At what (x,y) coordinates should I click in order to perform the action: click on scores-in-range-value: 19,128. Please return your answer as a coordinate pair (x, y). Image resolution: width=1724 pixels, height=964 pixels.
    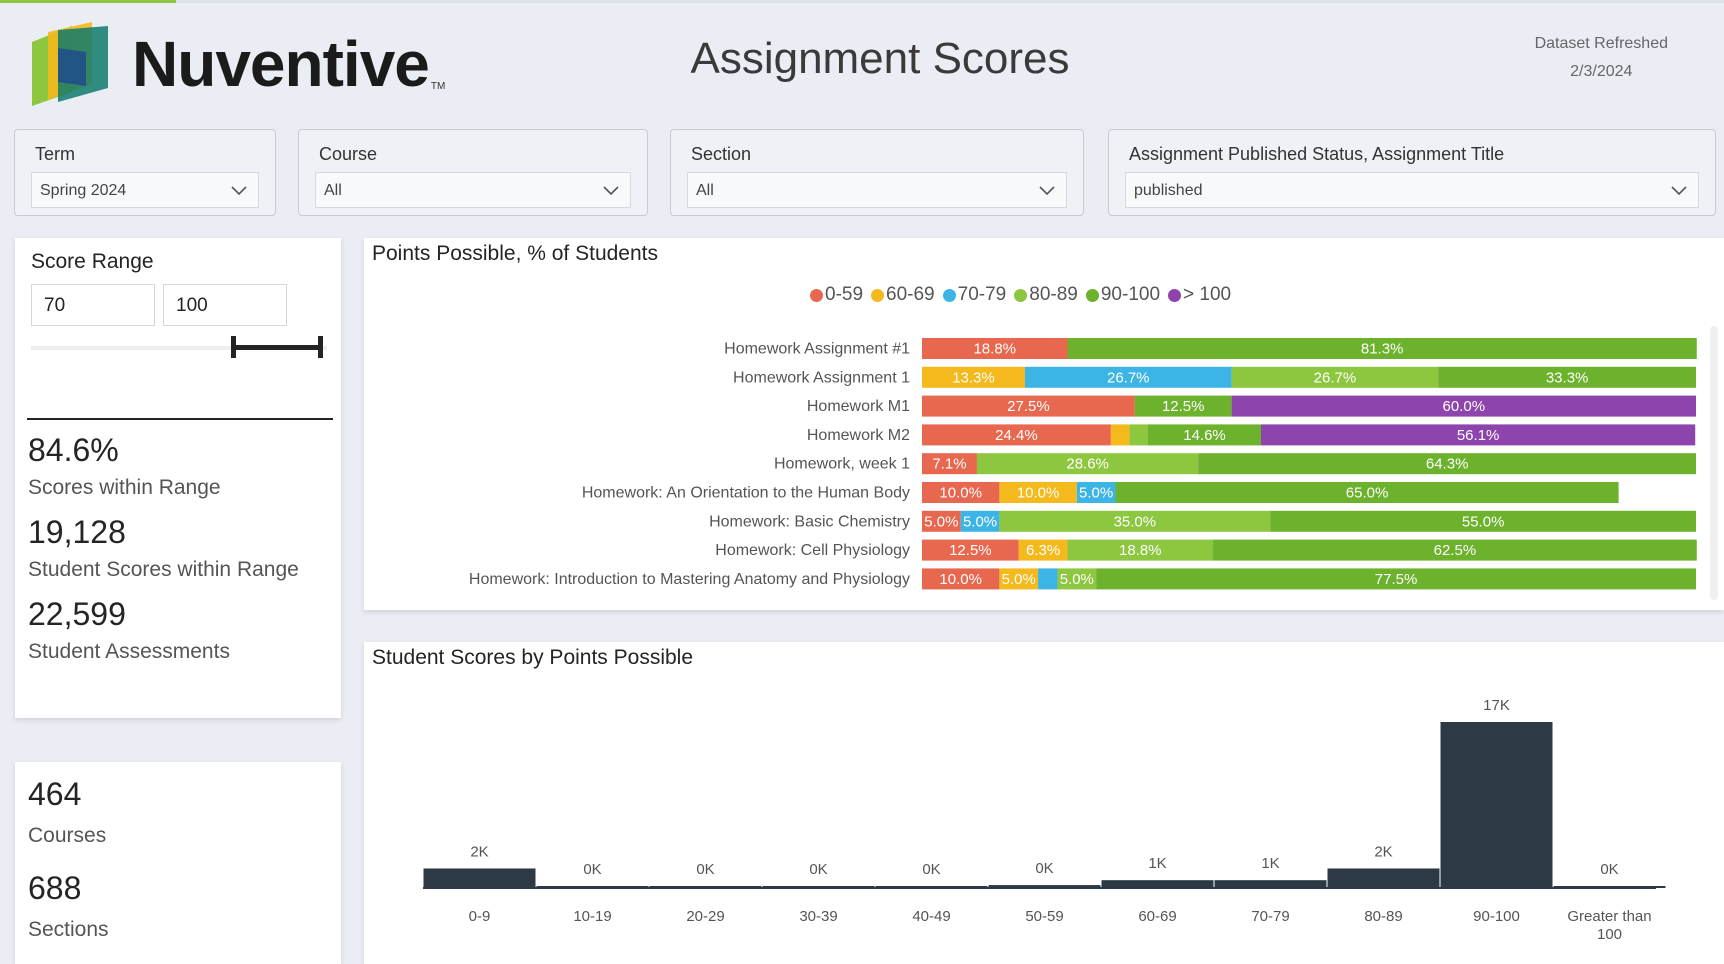
    Looking at the image, I should click on (77, 532).